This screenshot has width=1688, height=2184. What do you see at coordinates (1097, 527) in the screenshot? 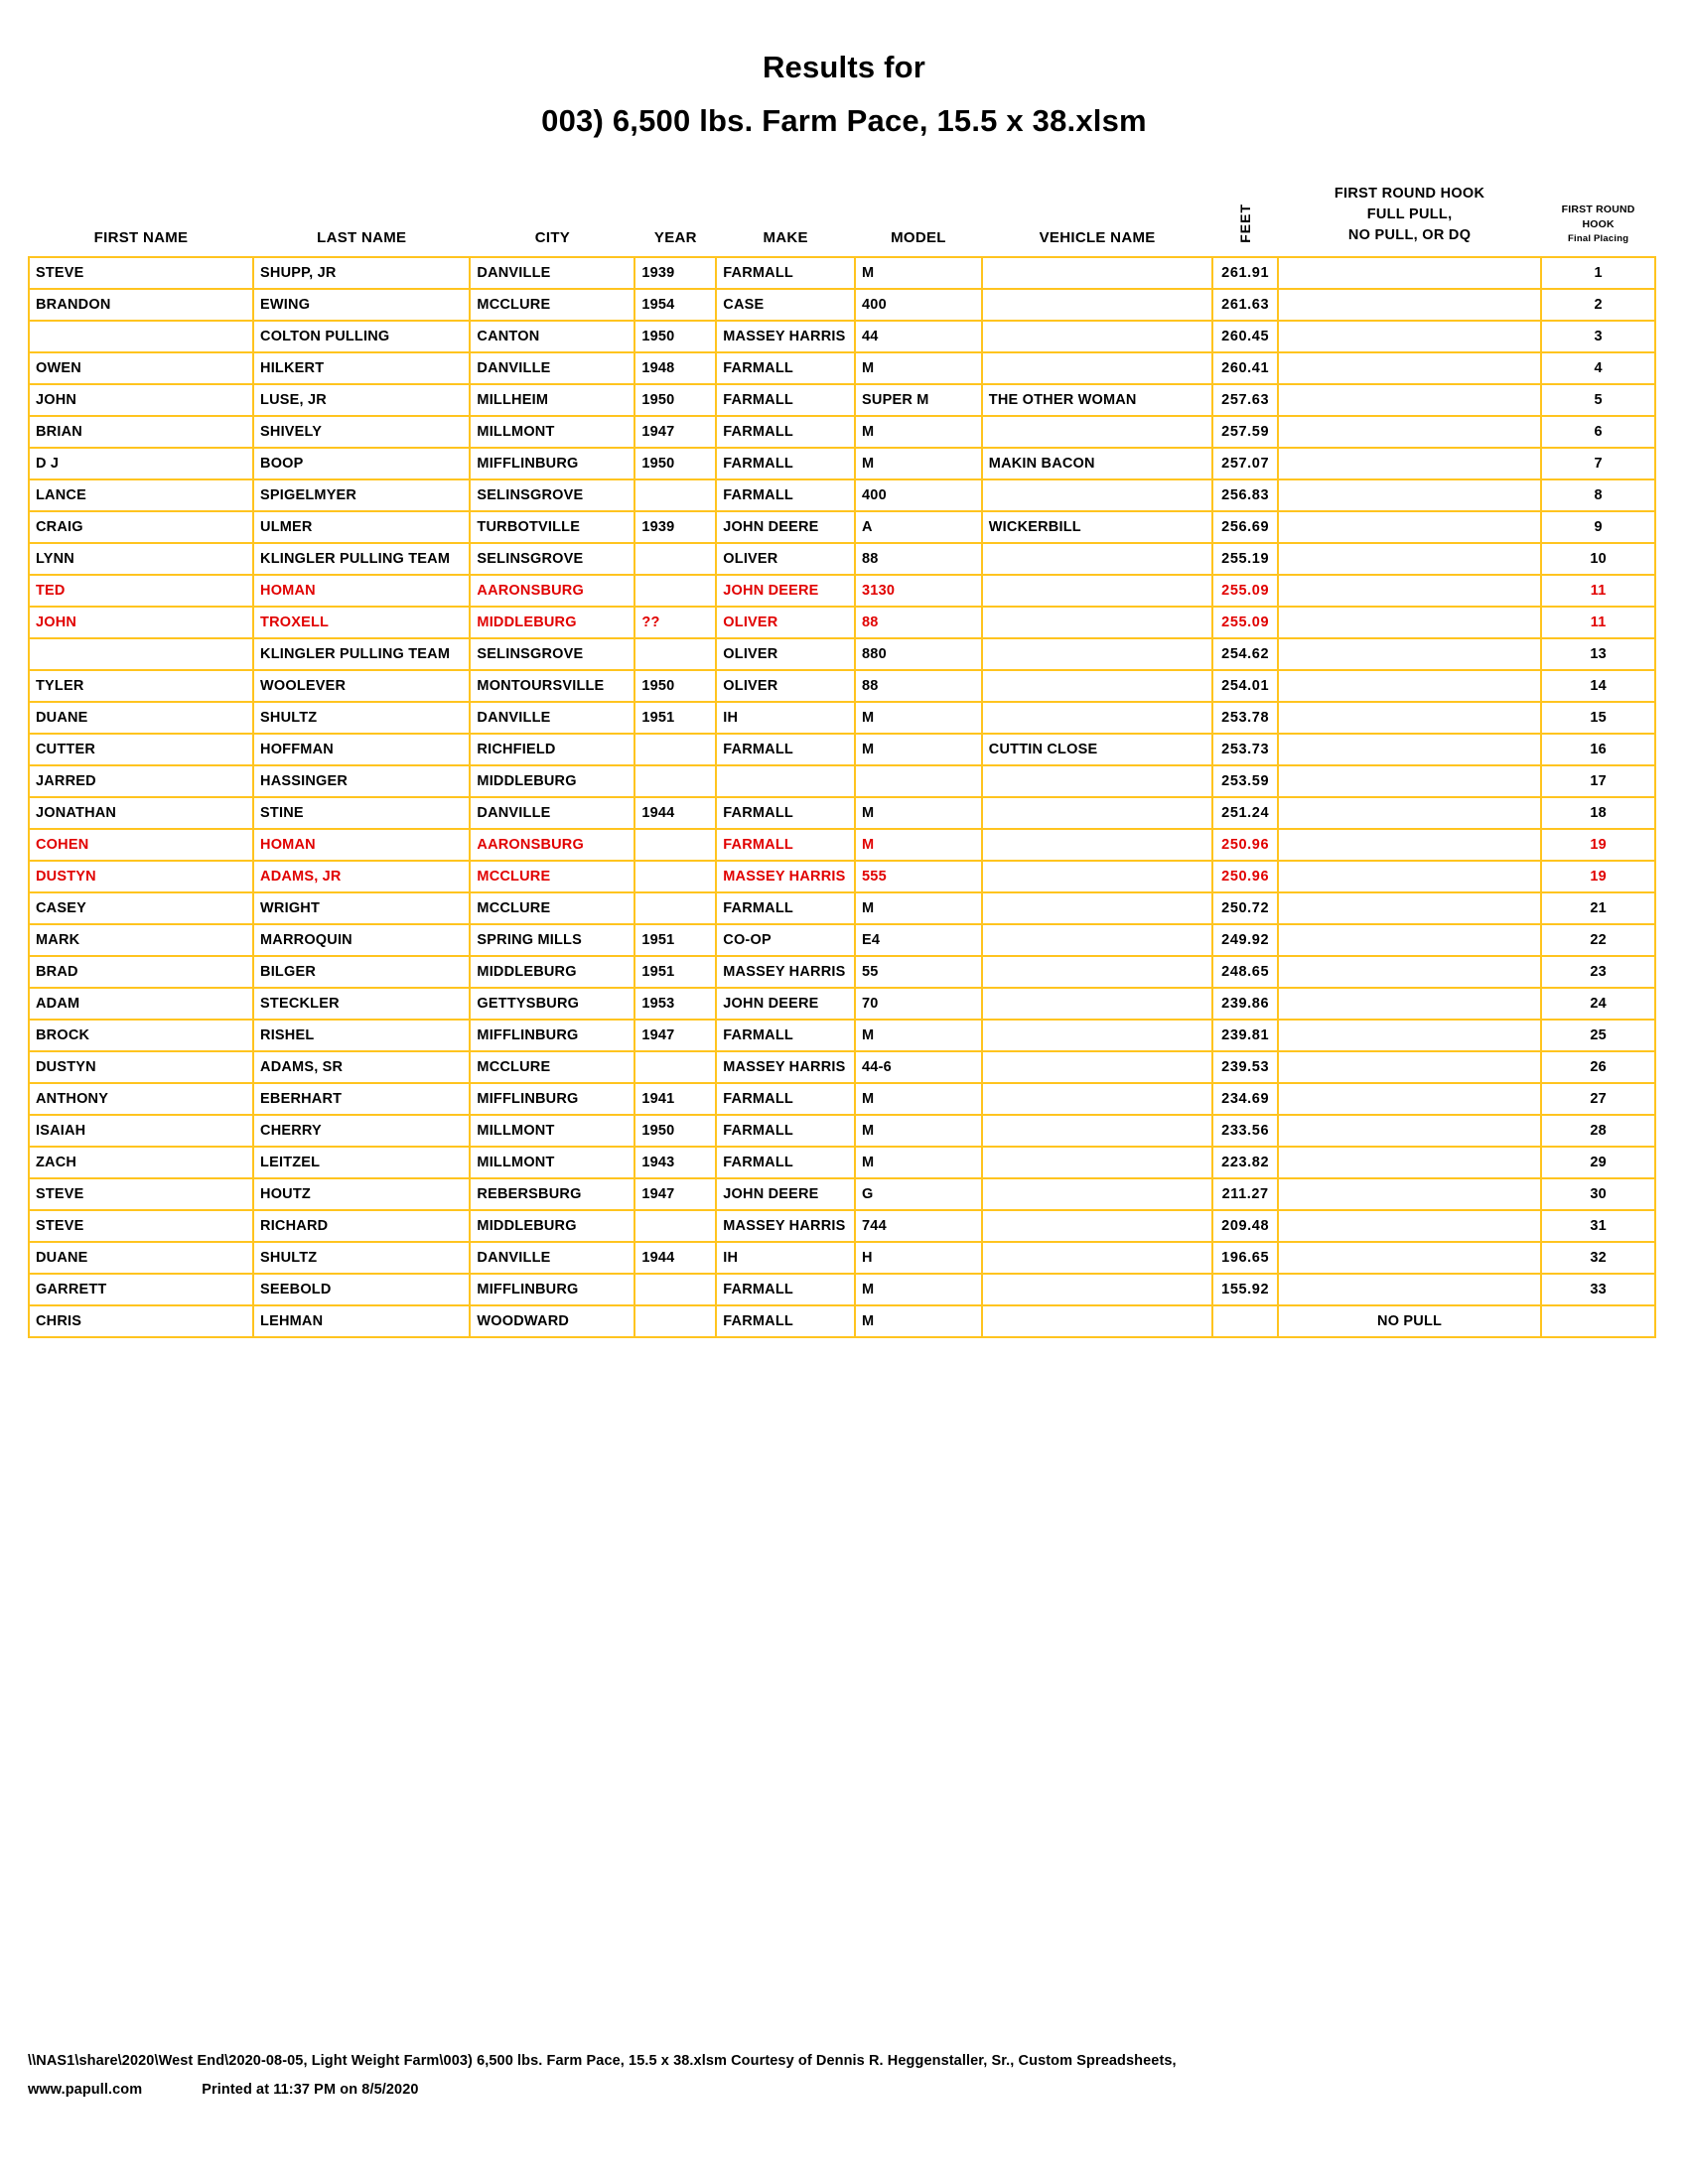
I see `cell-vehicle-name: WICKERBILL` at bounding box center [1097, 527].